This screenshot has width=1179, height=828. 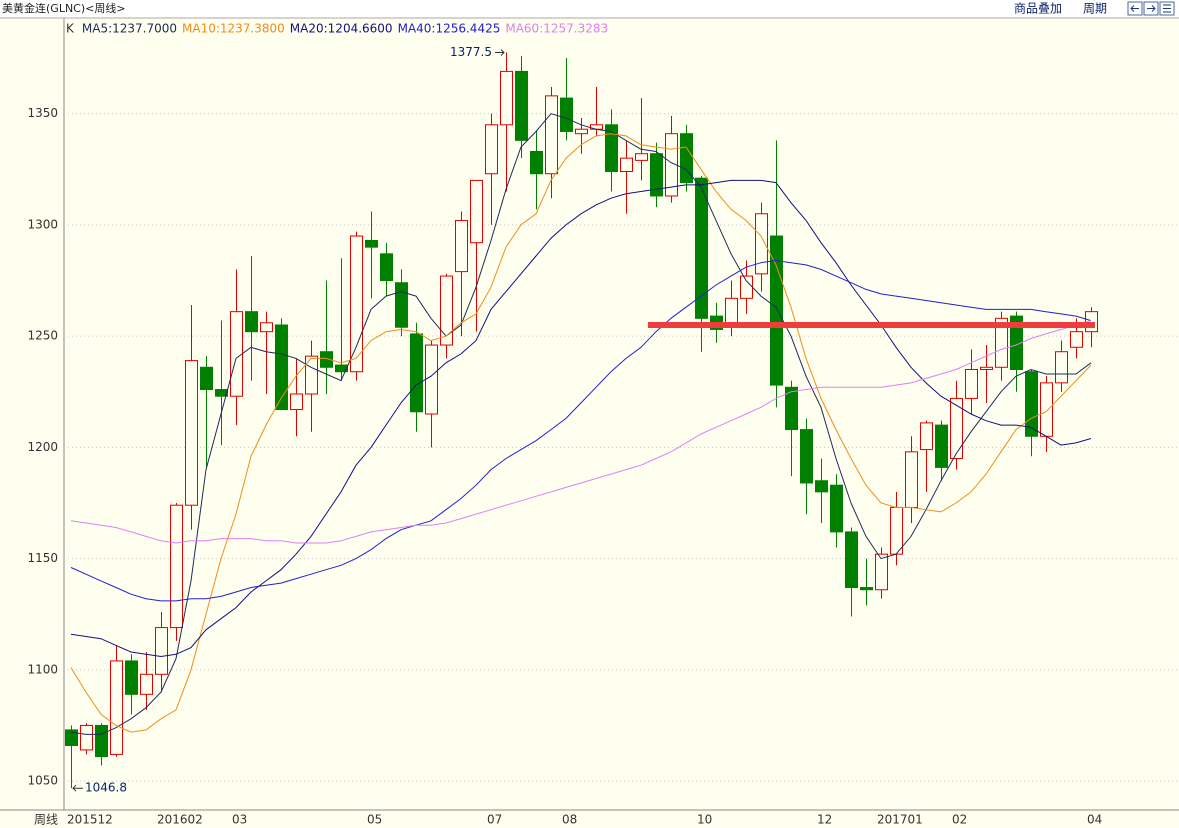 What do you see at coordinates (1167, 8) in the screenshot?
I see `icon-layout-lines` at bounding box center [1167, 8].